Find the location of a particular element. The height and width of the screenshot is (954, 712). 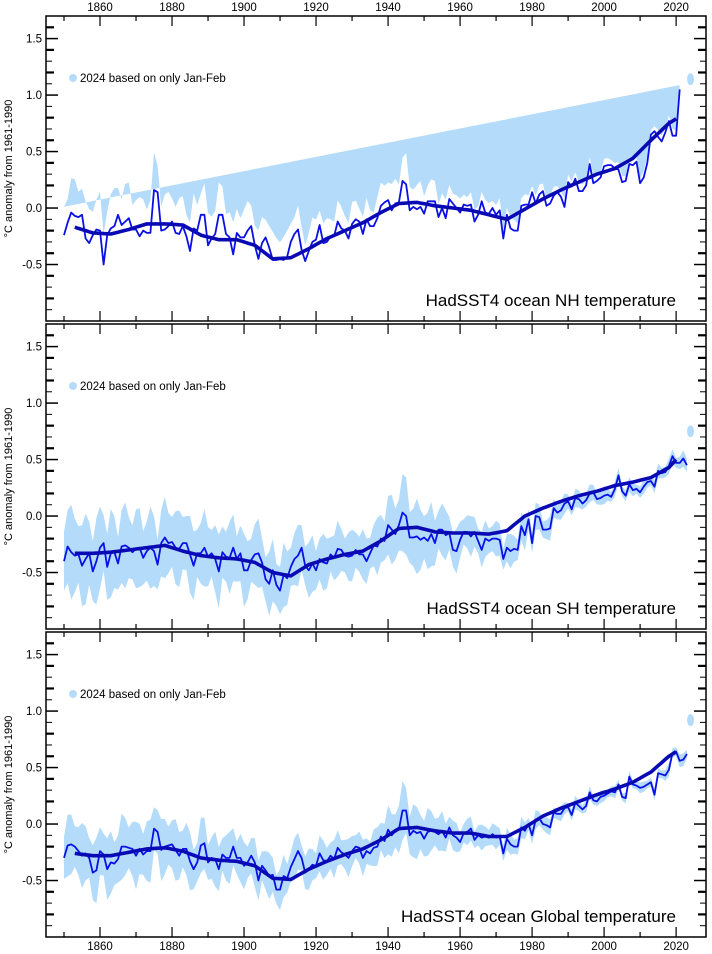

x-tick-label-bottom: 1900 is located at coordinates (244, 947).